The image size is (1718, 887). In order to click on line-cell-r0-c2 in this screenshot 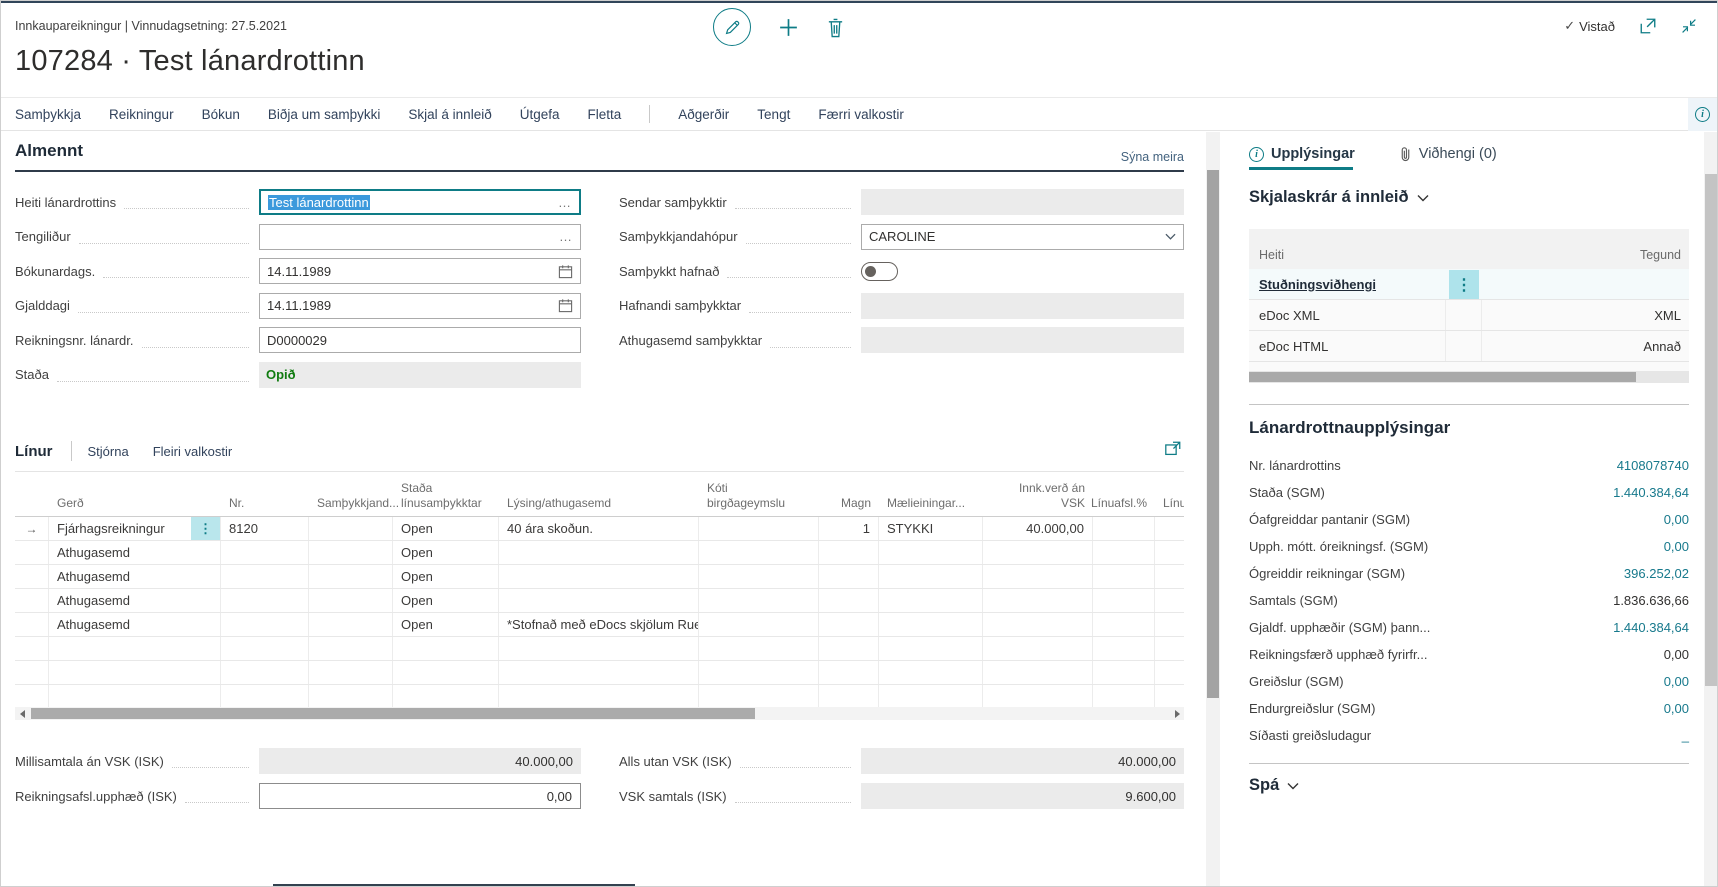, I will do `click(351, 528)`.